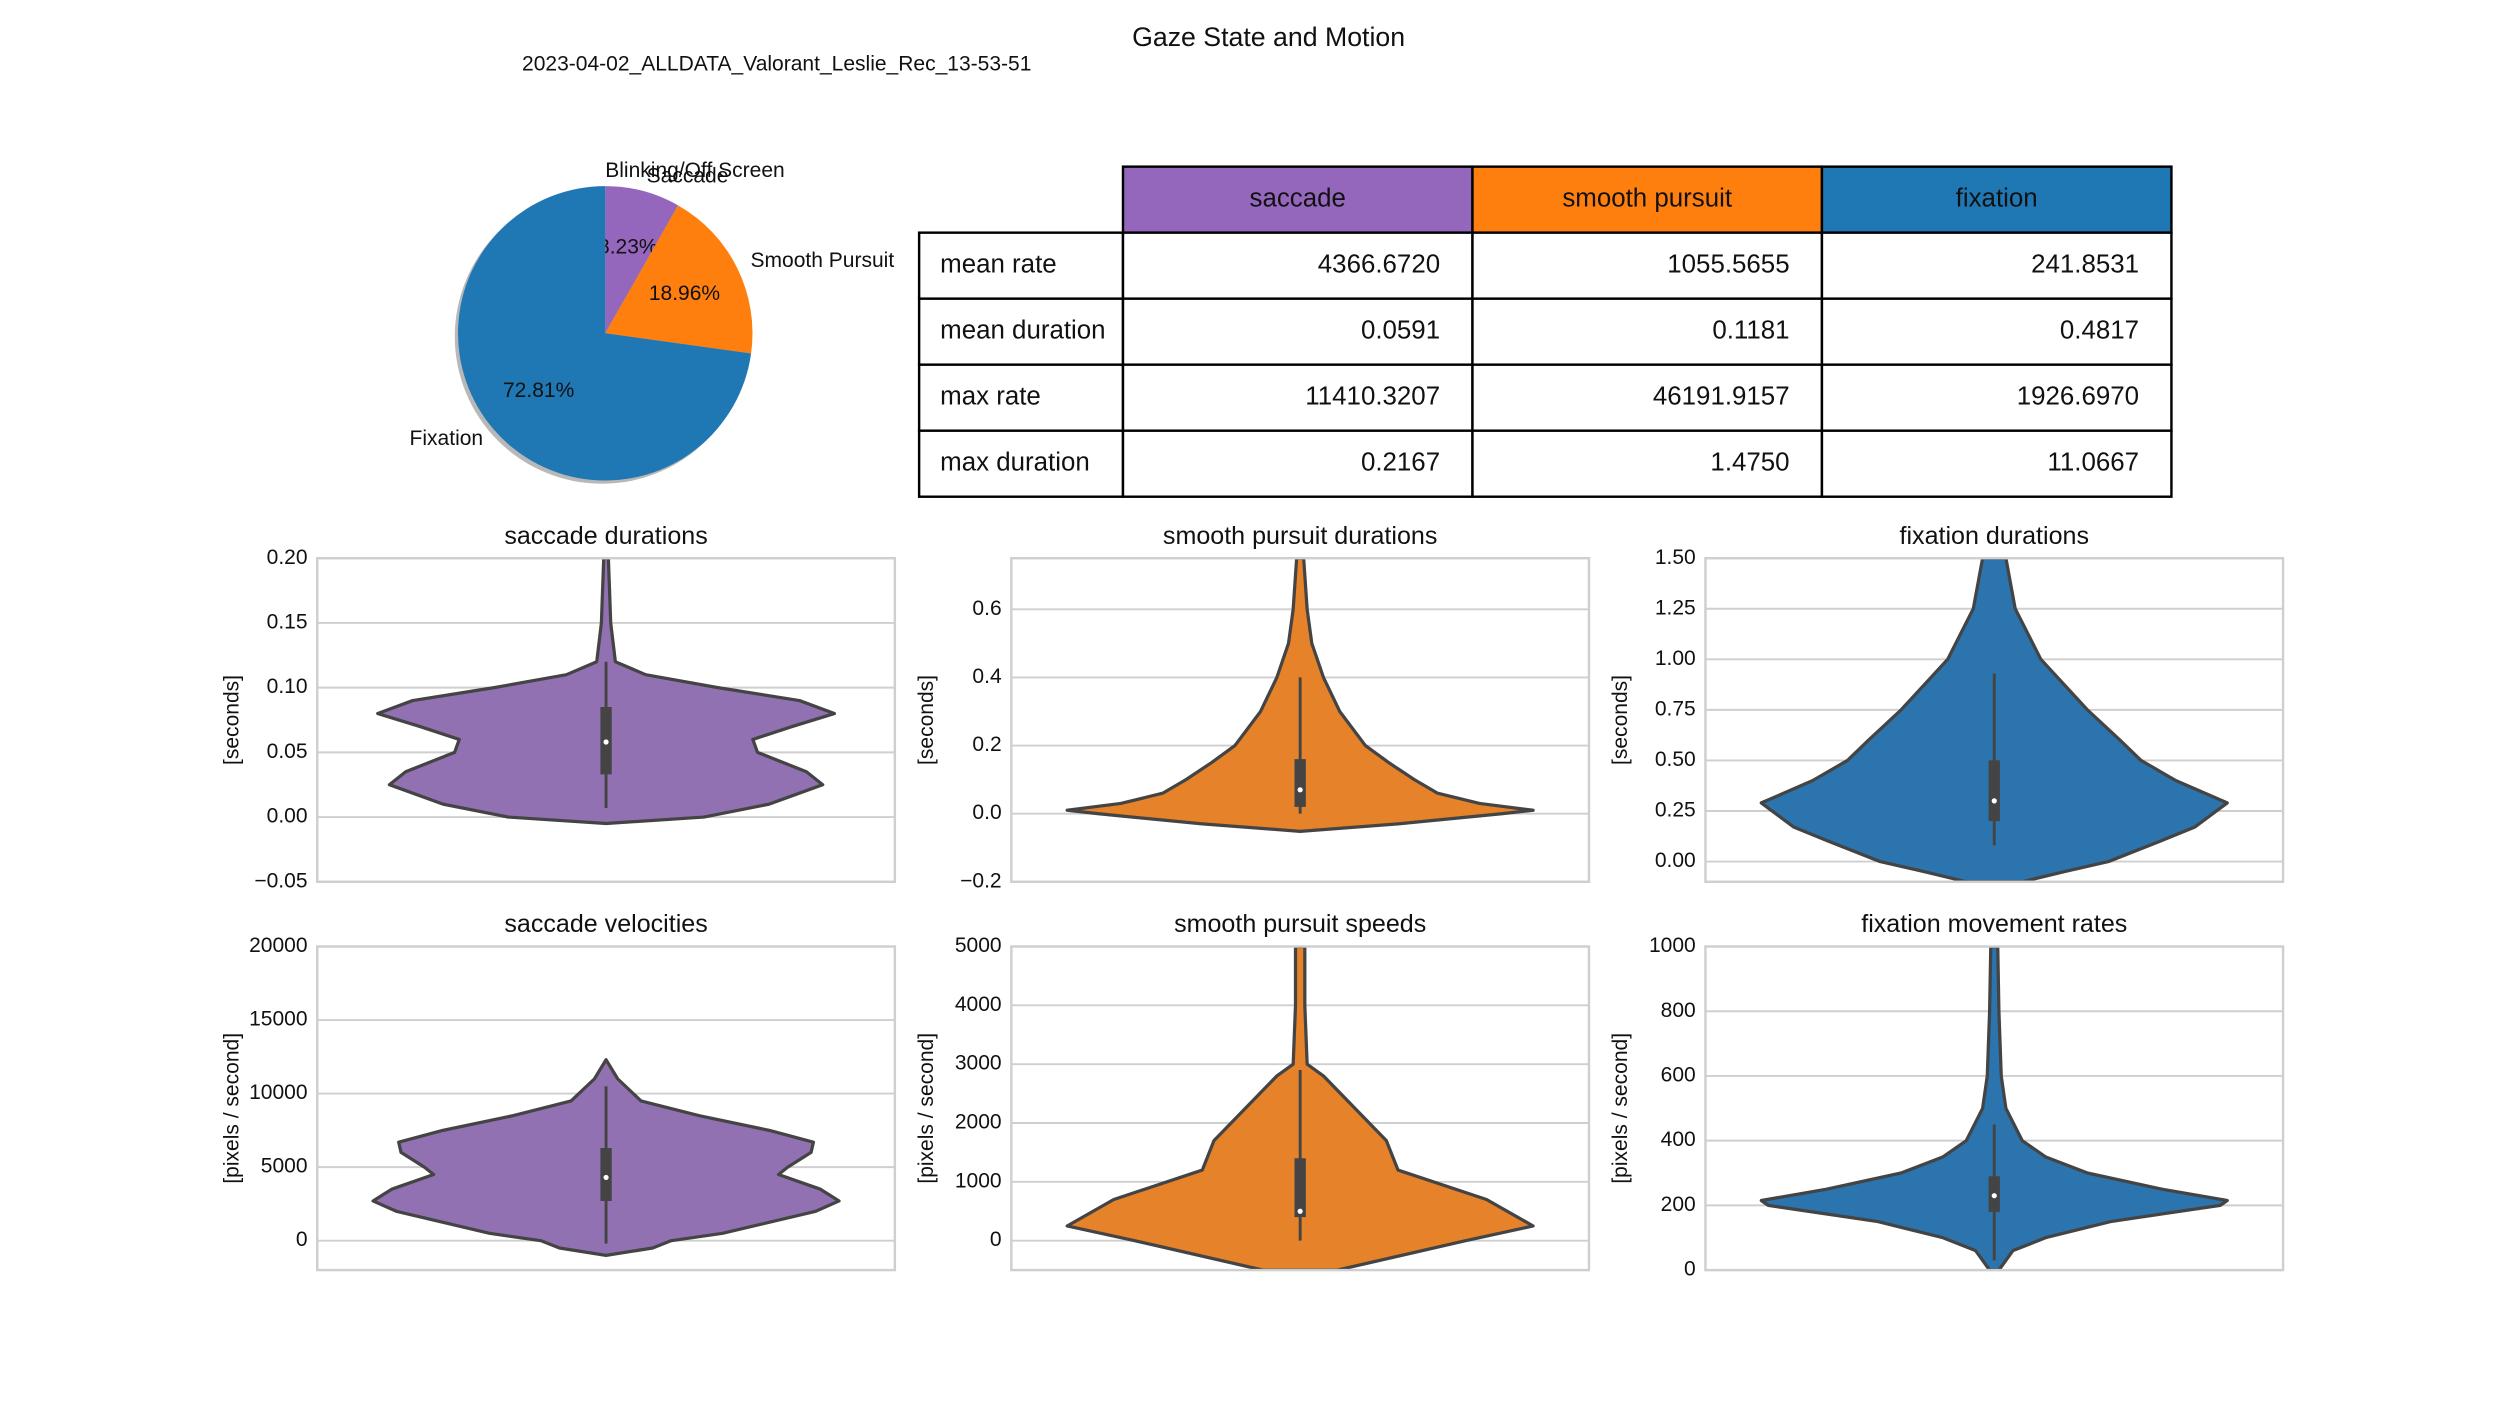  I want to click on table-header: smooth pursuit, so click(1647, 198).